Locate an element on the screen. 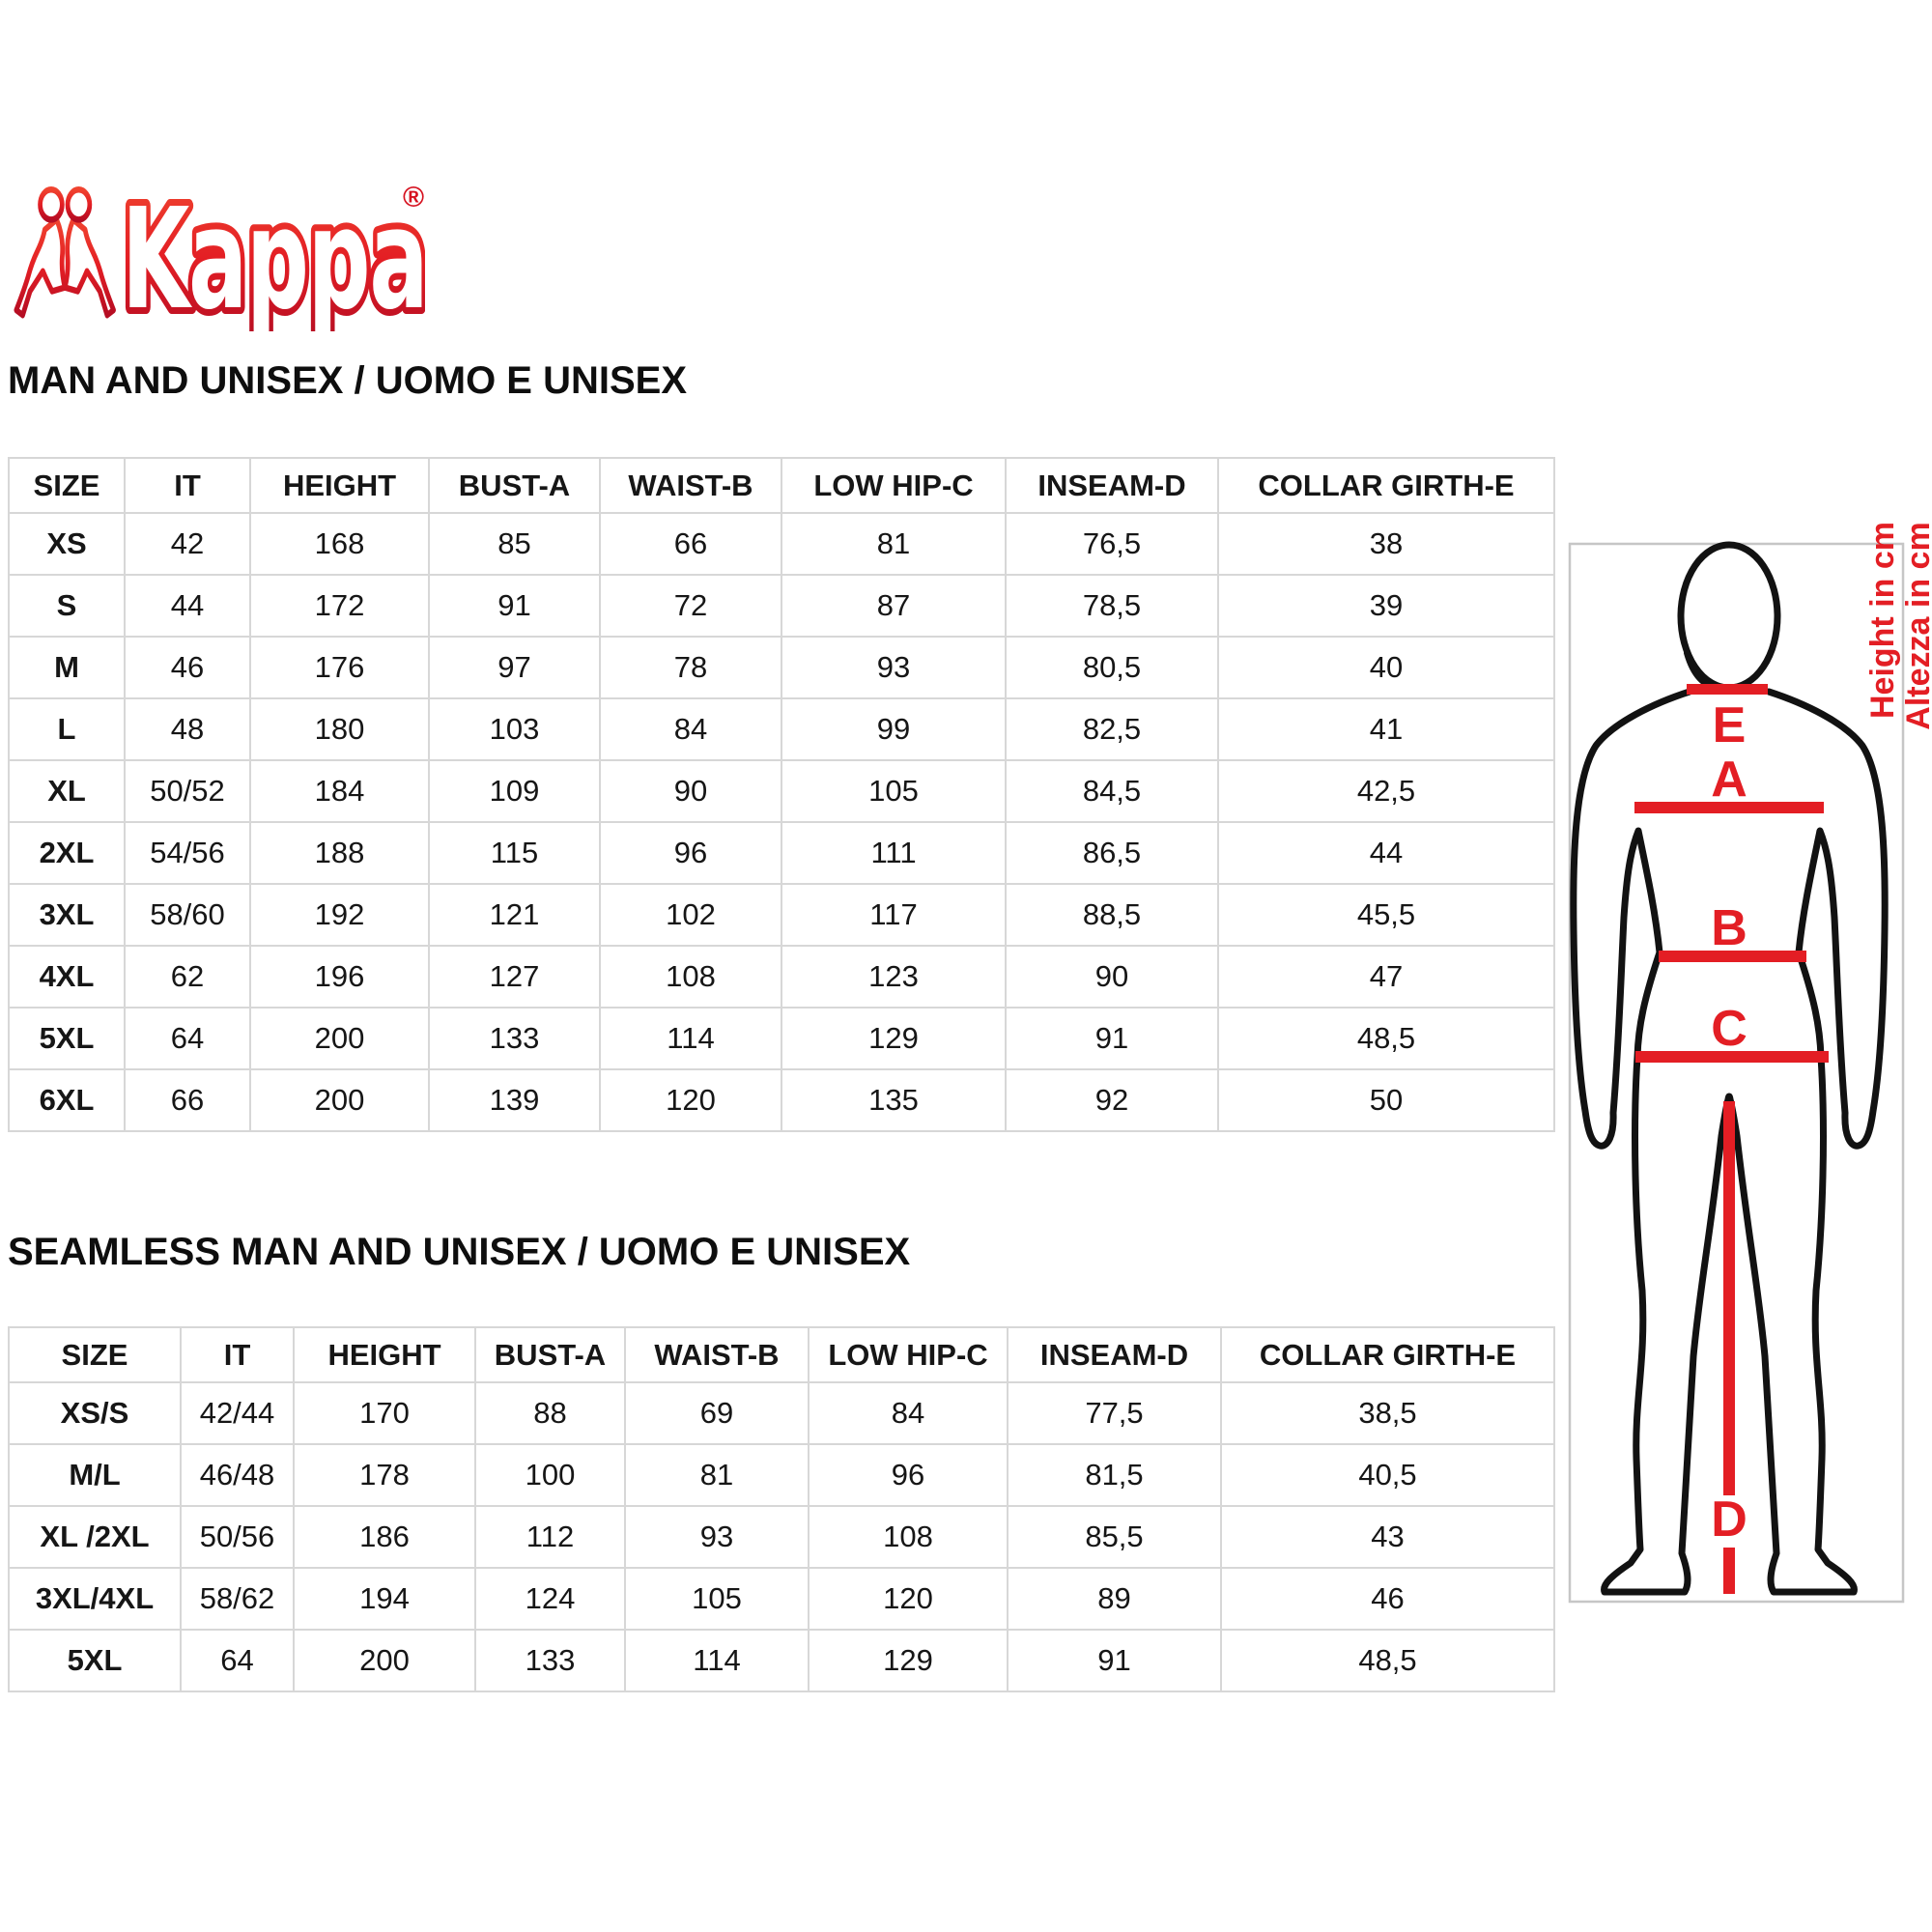 This screenshot has width=1932, height=1932. value-cell: 176 is located at coordinates (339, 667).